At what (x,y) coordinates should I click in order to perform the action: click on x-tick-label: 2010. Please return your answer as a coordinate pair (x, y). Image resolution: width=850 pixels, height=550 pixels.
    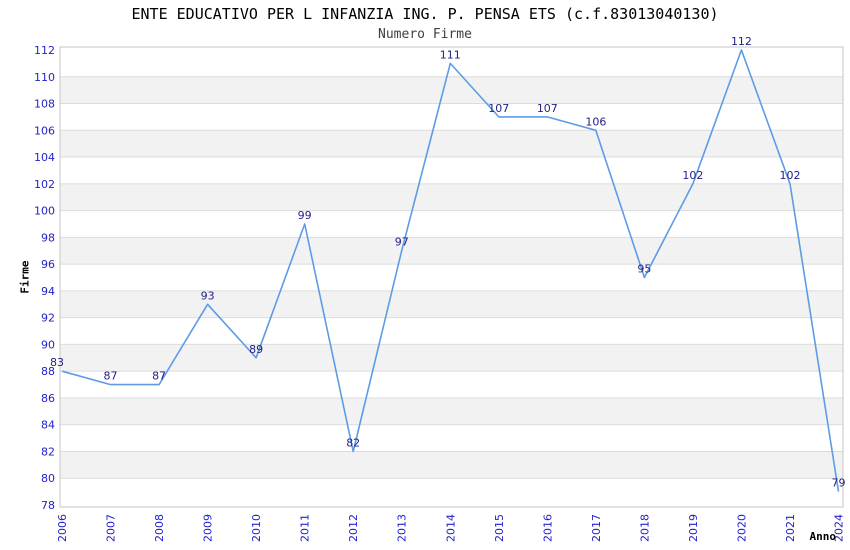
    Looking at the image, I should click on (256, 528).